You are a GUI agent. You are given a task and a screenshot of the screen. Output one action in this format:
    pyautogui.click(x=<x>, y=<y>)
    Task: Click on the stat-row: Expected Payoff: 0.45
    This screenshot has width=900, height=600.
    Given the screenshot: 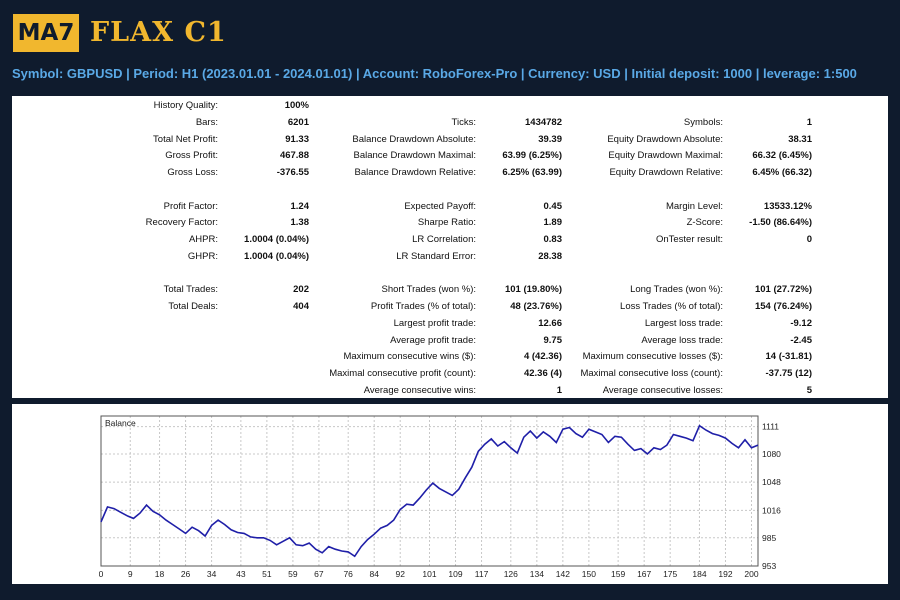 What is the action you would take?
    pyautogui.click(x=450, y=208)
    